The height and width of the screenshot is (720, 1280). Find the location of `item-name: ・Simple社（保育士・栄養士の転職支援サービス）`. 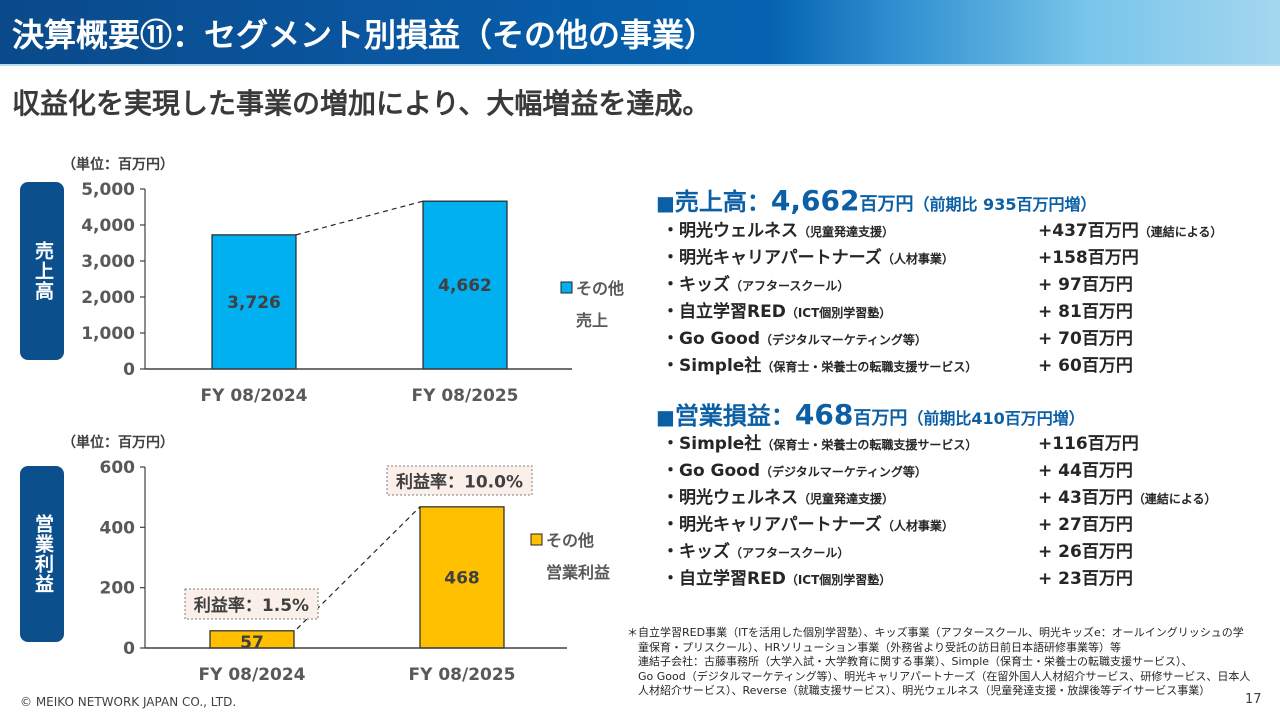

item-name: ・Simple社（保育士・栄養士の転職支援サービス） is located at coordinates (819, 441).